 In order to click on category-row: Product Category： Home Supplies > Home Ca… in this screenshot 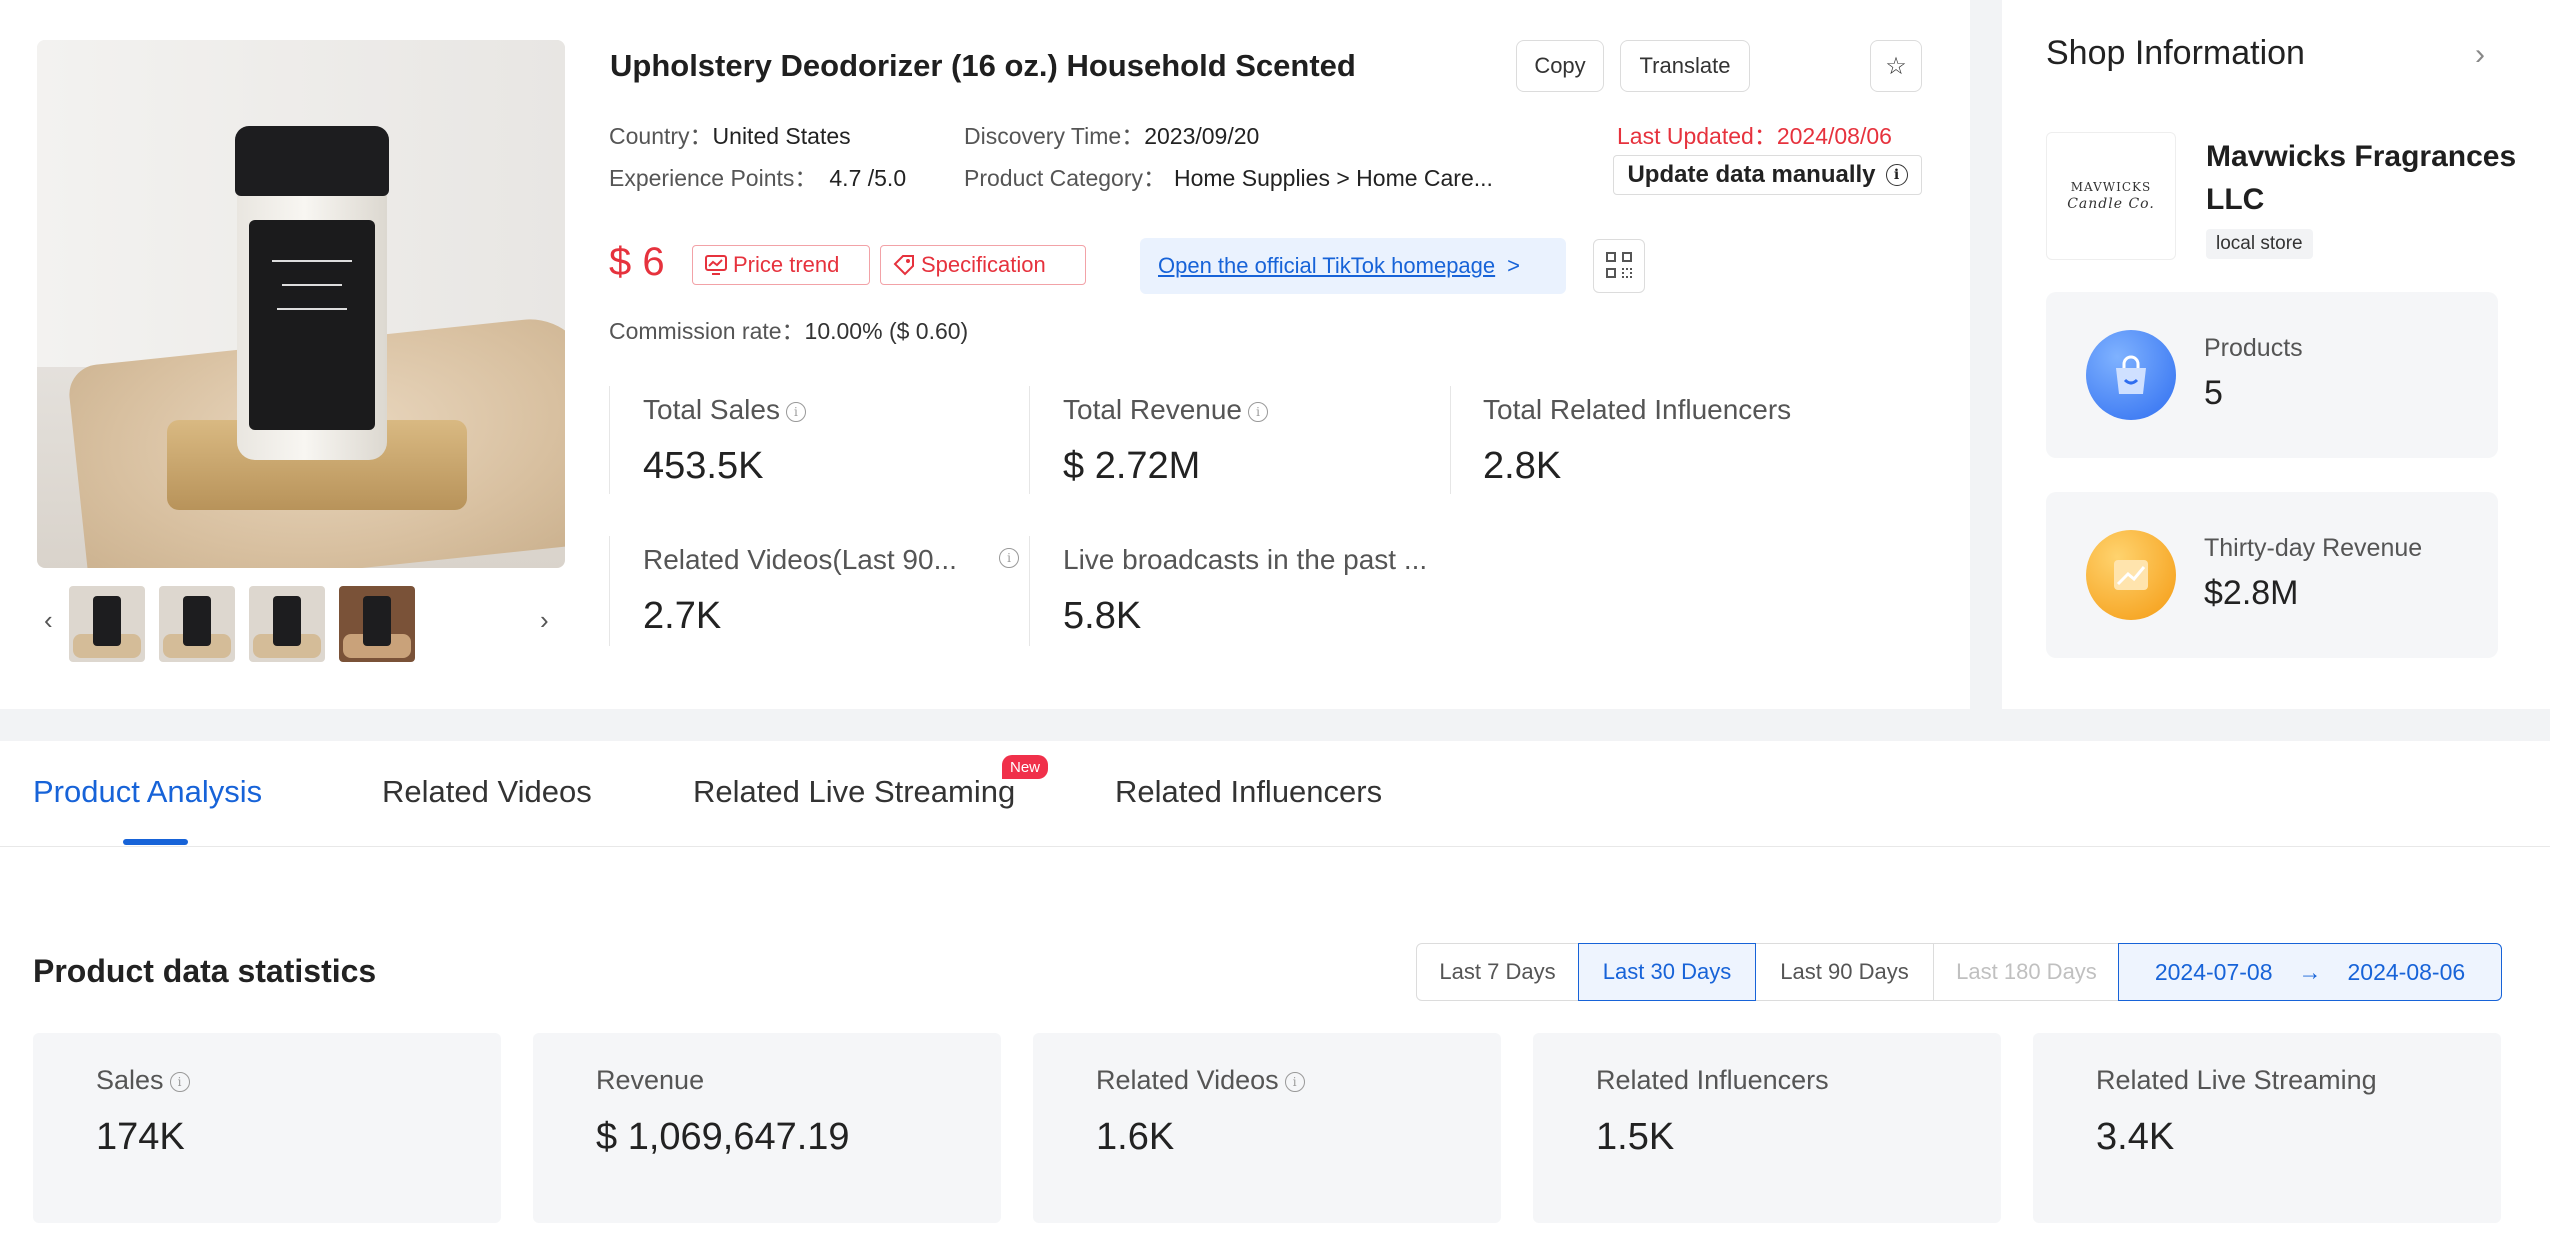, I will do `click(1228, 176)`.